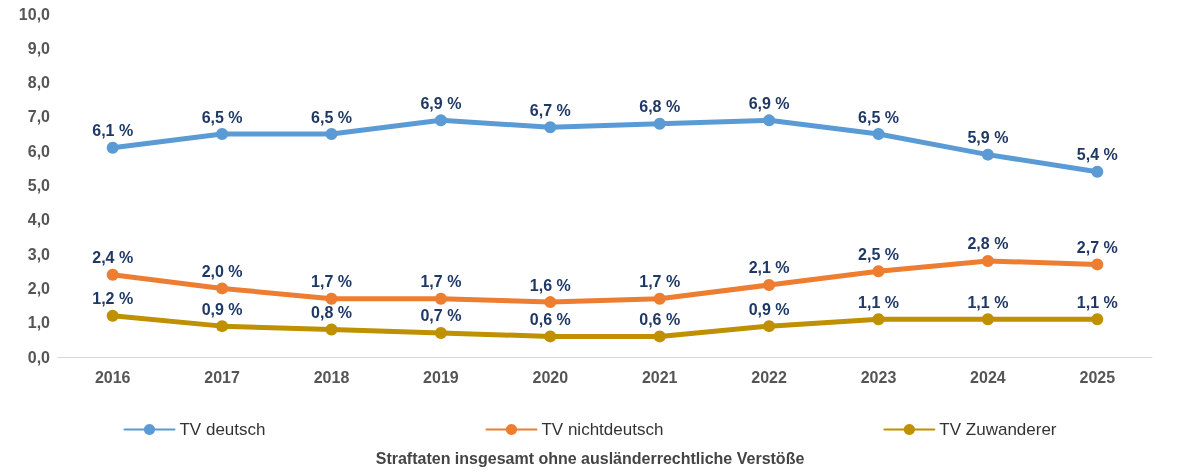 This screenshot has height=475, width=1180. Describe the element at coordinates (769, 268) in the screenshot. I see `data-label: 2,1 %` at that location.